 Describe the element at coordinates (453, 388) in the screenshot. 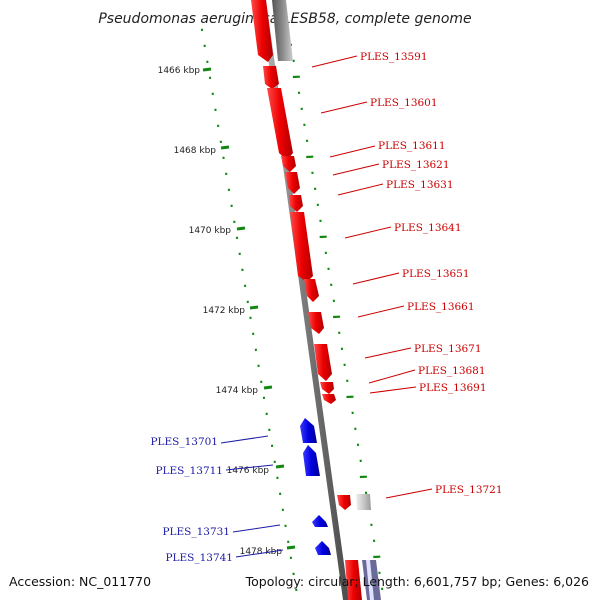

I see `gene-label: PLES_13691` at that location.